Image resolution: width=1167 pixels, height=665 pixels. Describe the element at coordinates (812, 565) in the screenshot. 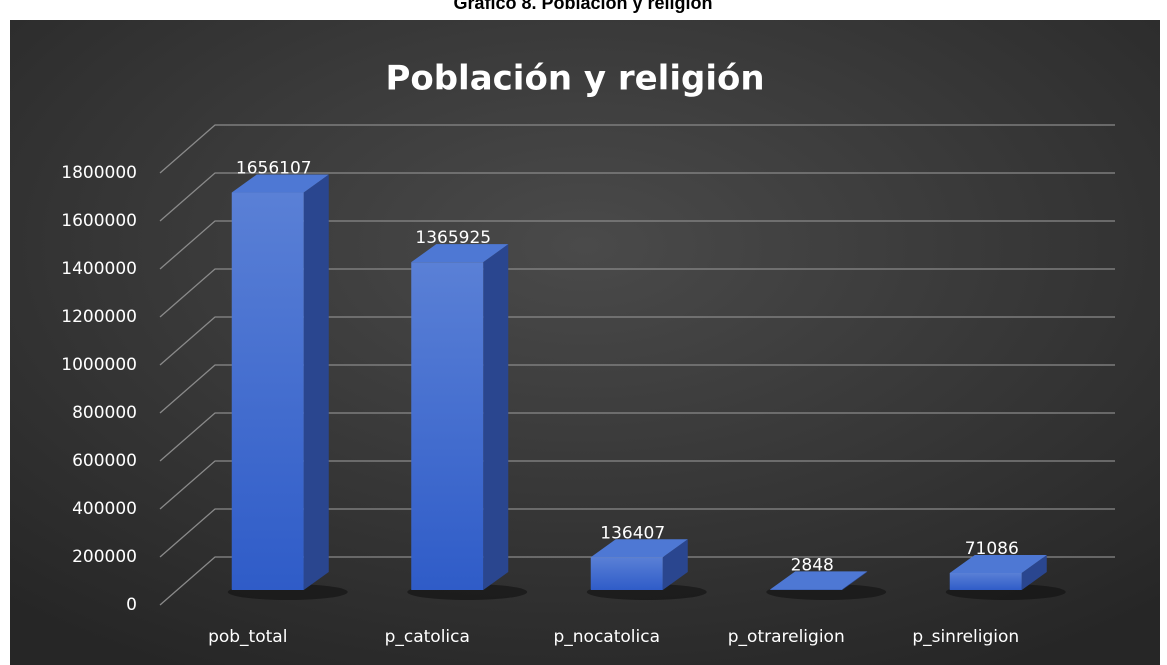

I see `data-label: 2848` at that location.